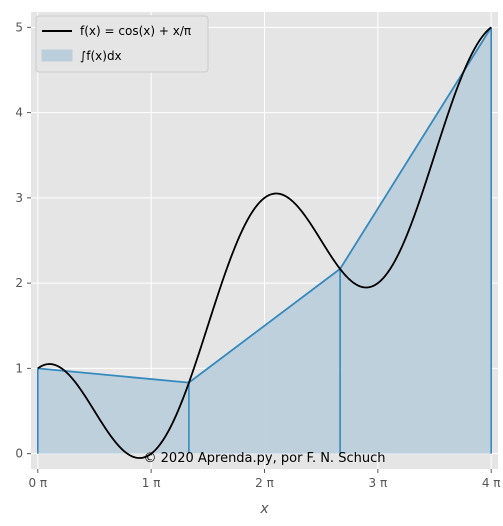 This screenshot has width=503, height=526. Describe the element at coordinates (19, 283) in the screenshot. I see `y-tick-label-2: 2` at that location.